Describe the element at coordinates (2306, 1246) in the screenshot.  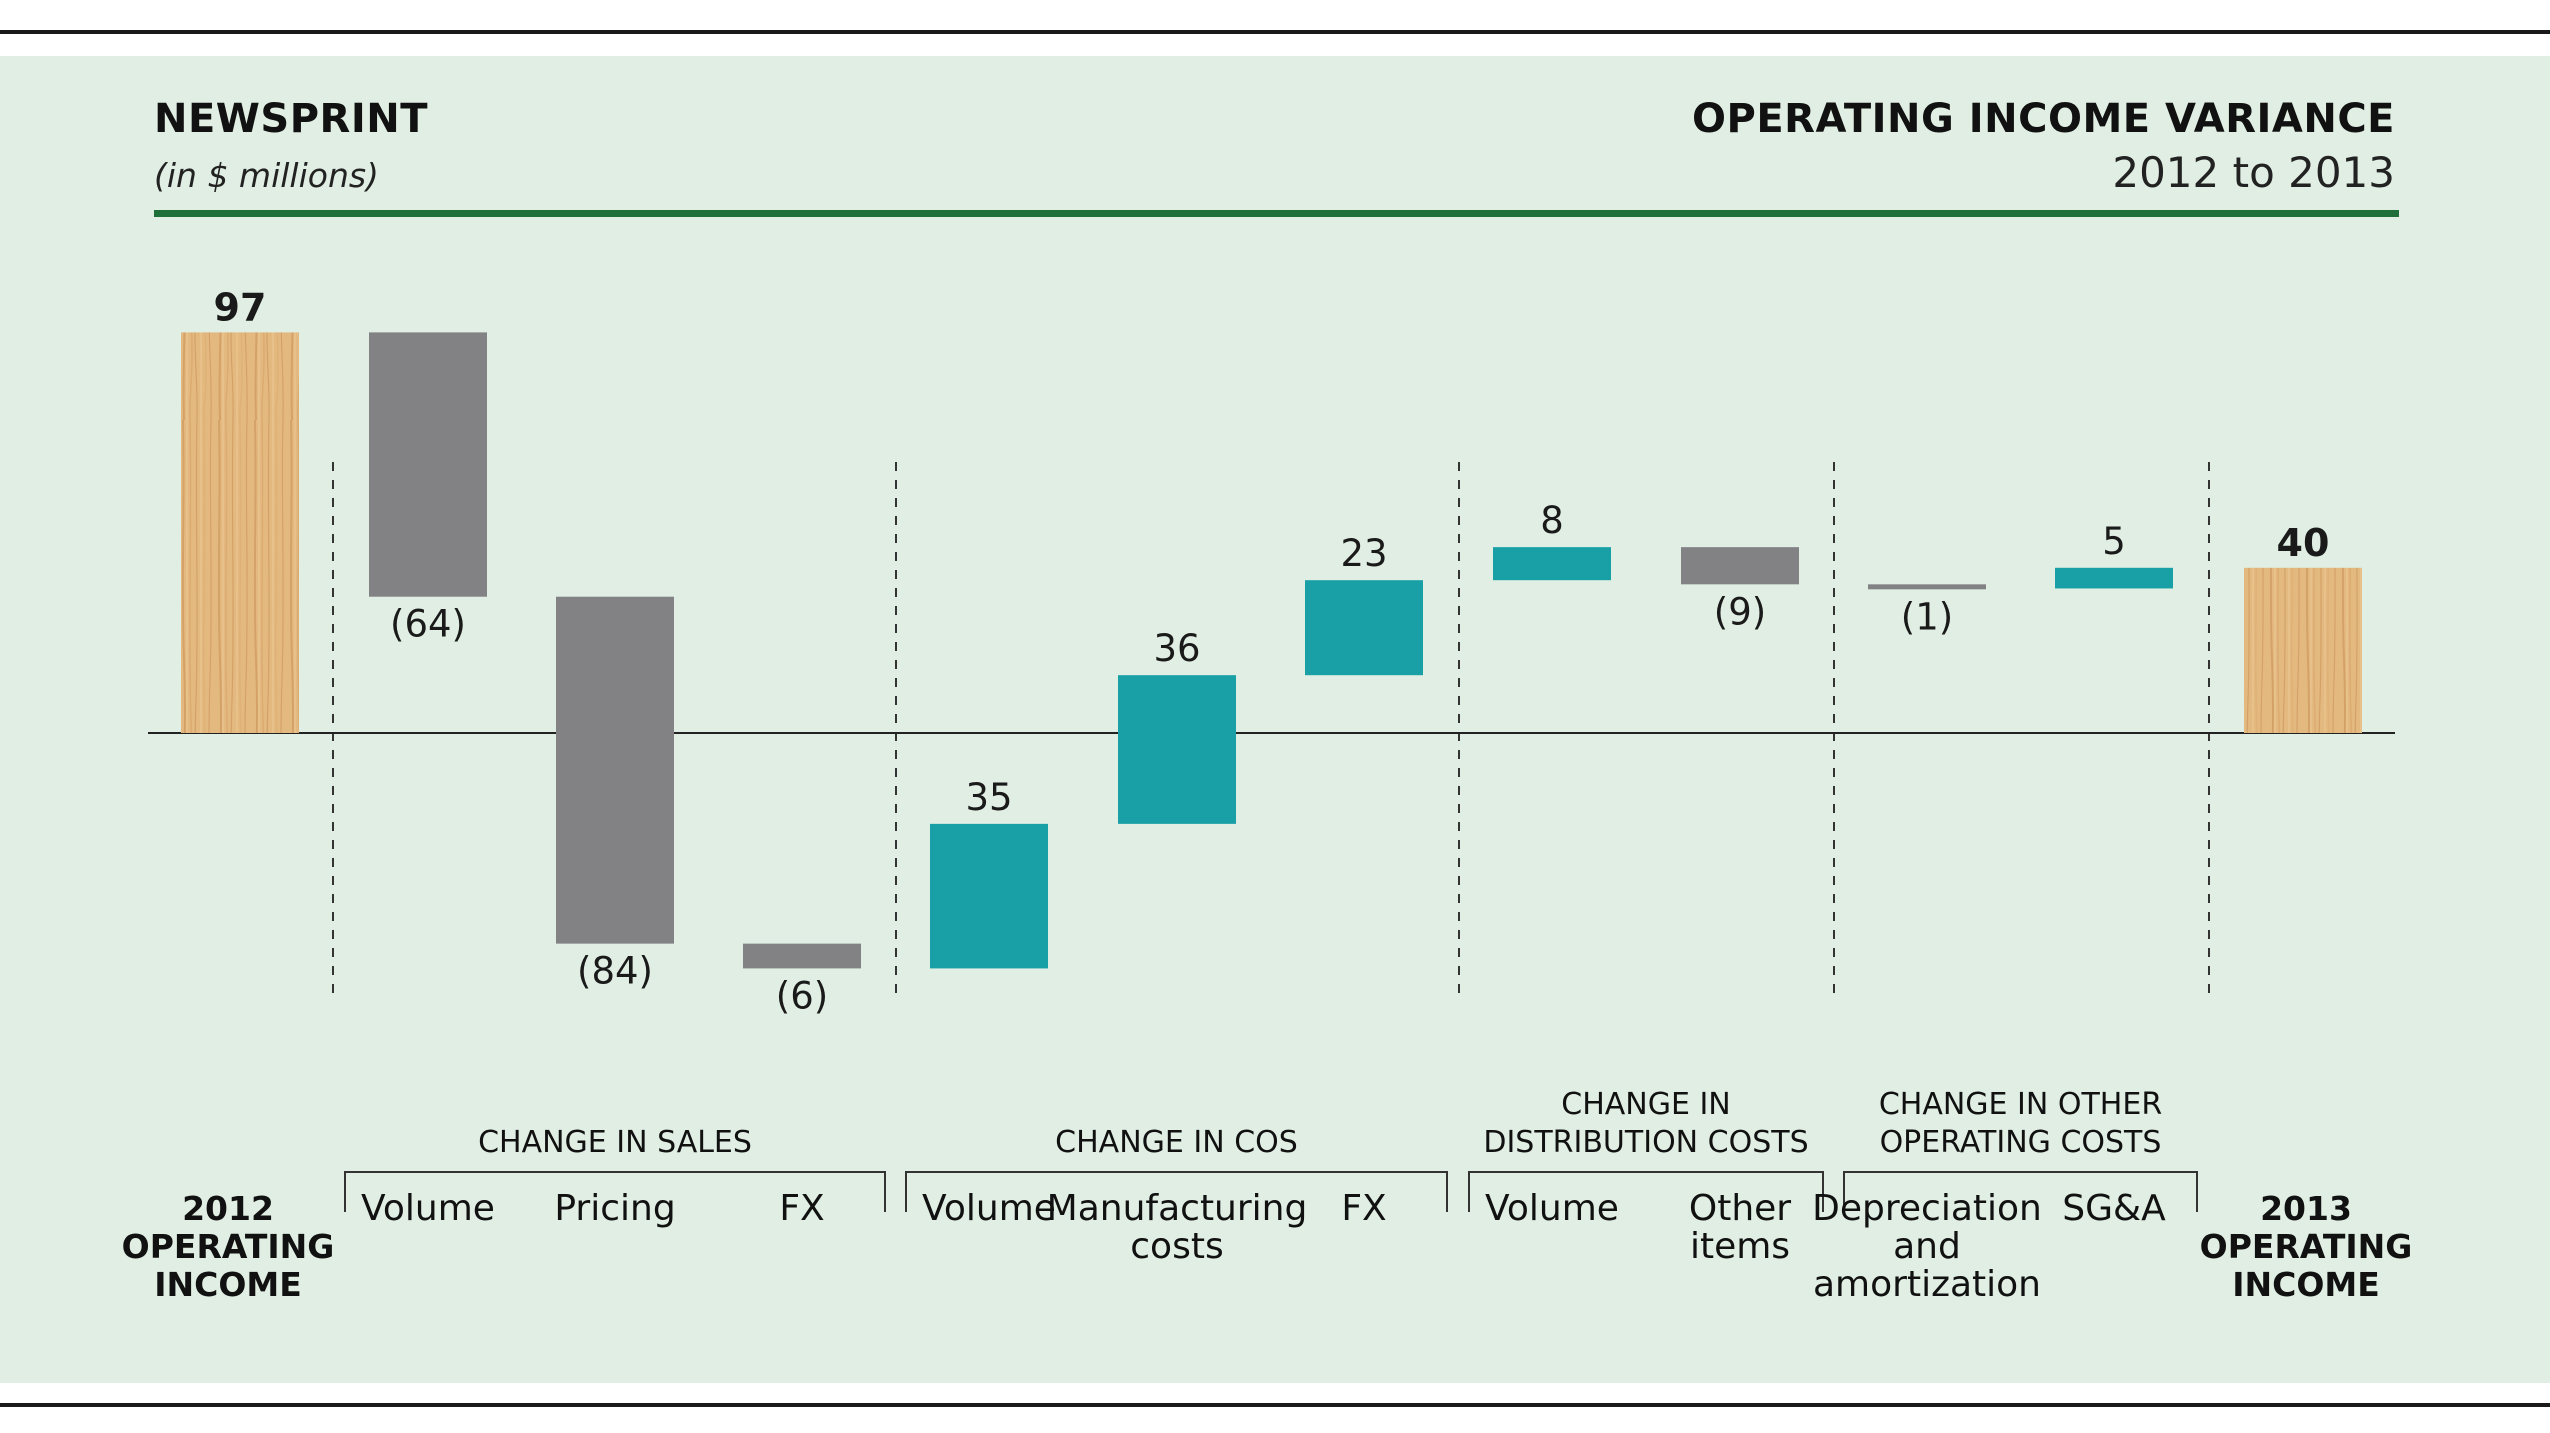
I see `category-label-12: 2013 OPERATING INCOME` at that location.